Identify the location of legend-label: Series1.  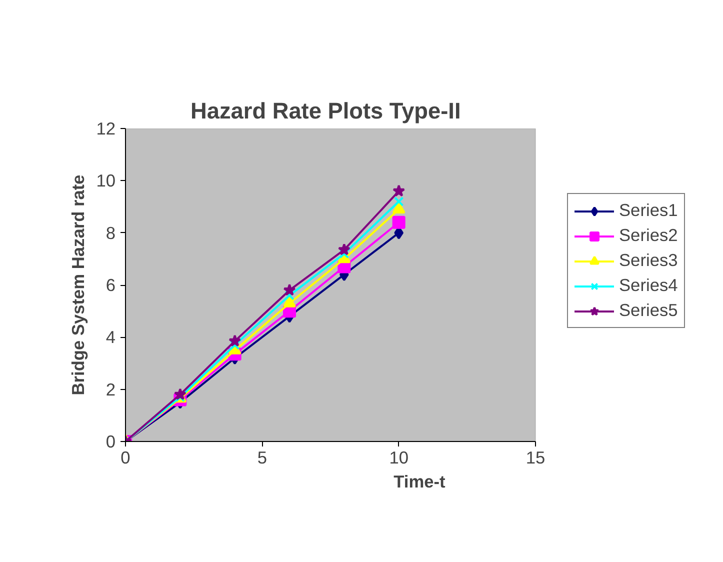
(648, 210).